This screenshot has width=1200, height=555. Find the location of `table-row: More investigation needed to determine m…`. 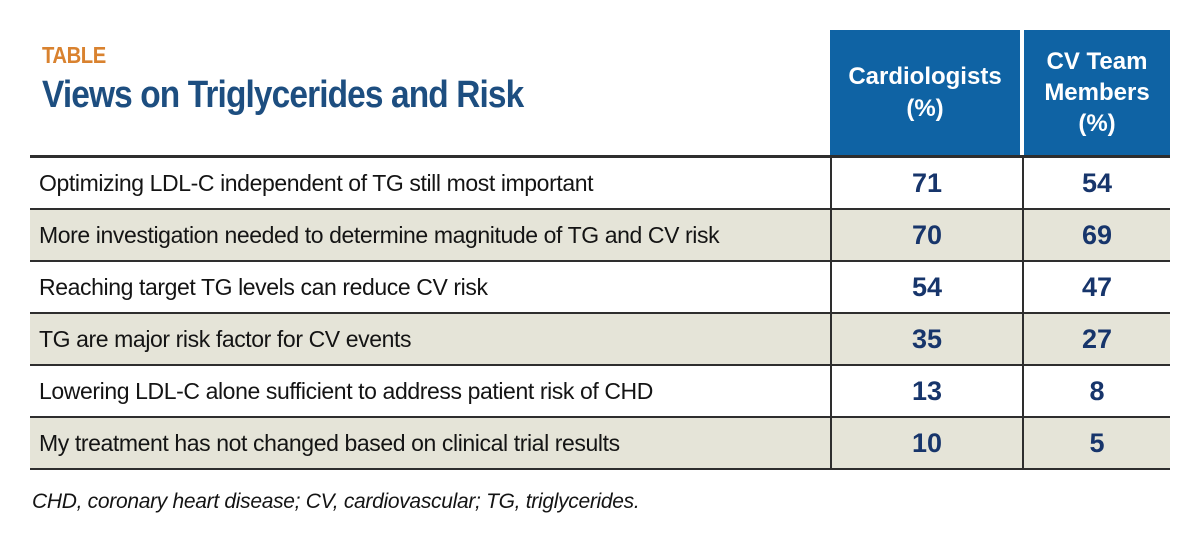

table-row: More investigation needed to determine m… is located at coordinates (600, 236).